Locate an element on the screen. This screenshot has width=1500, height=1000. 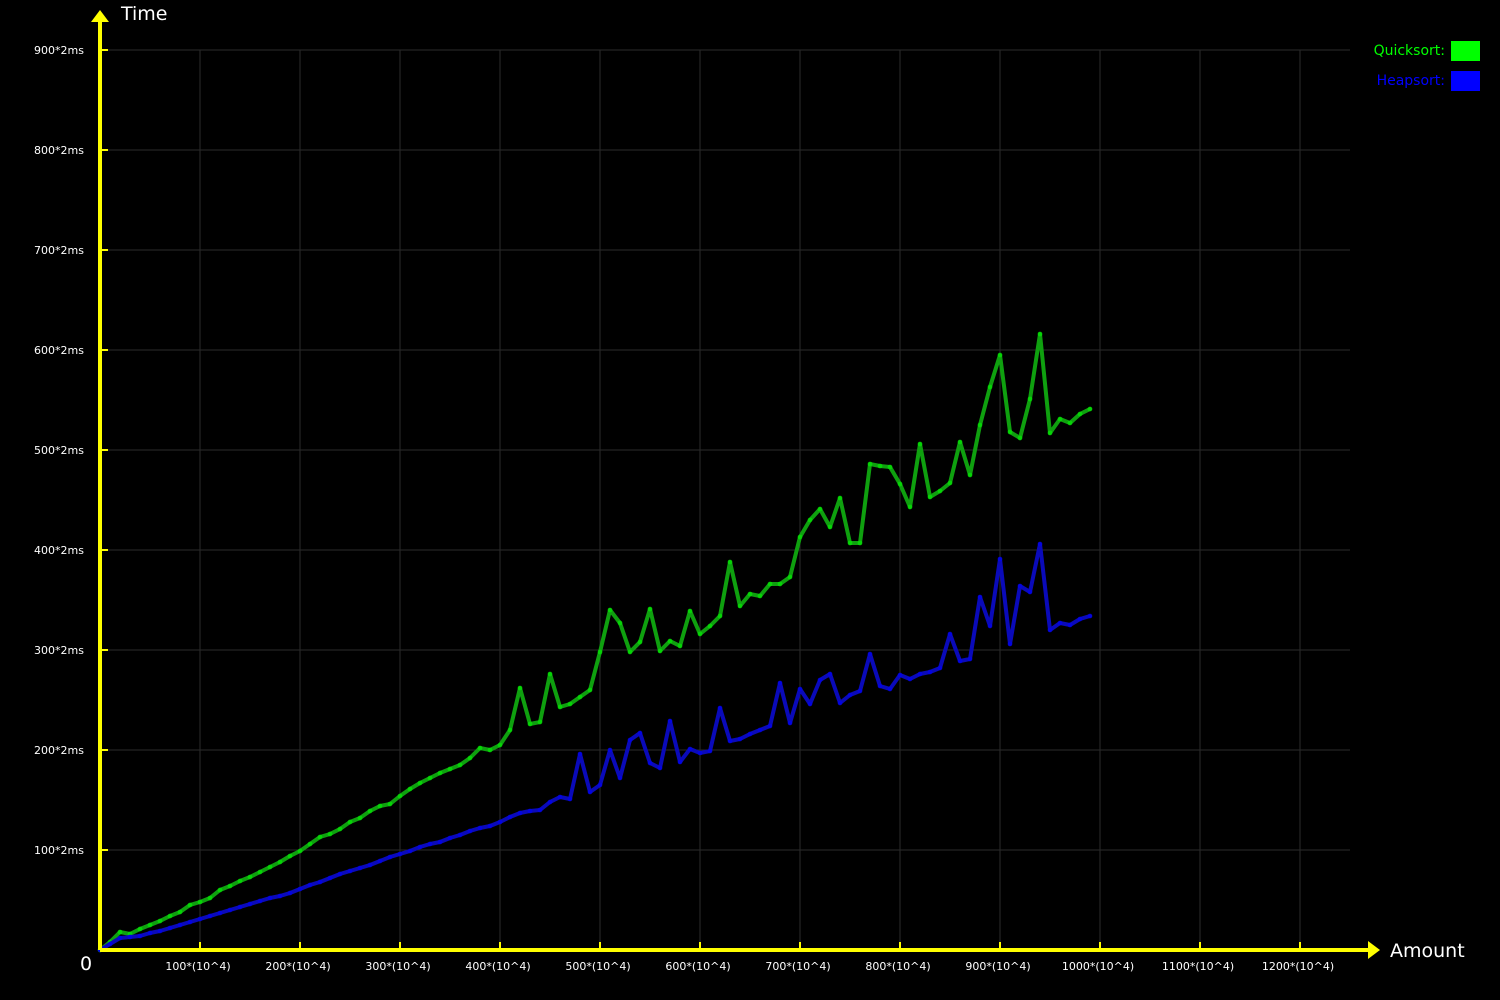
origin-label: 0 is located at coordinates (86, 964).